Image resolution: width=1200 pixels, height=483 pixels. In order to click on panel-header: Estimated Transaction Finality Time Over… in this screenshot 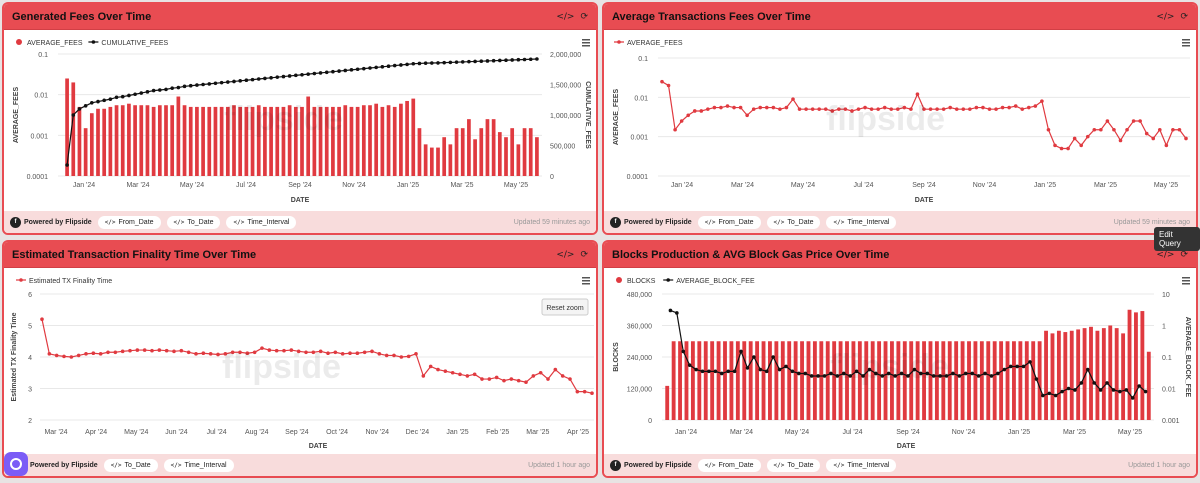, I will do `click(300, 255)`.